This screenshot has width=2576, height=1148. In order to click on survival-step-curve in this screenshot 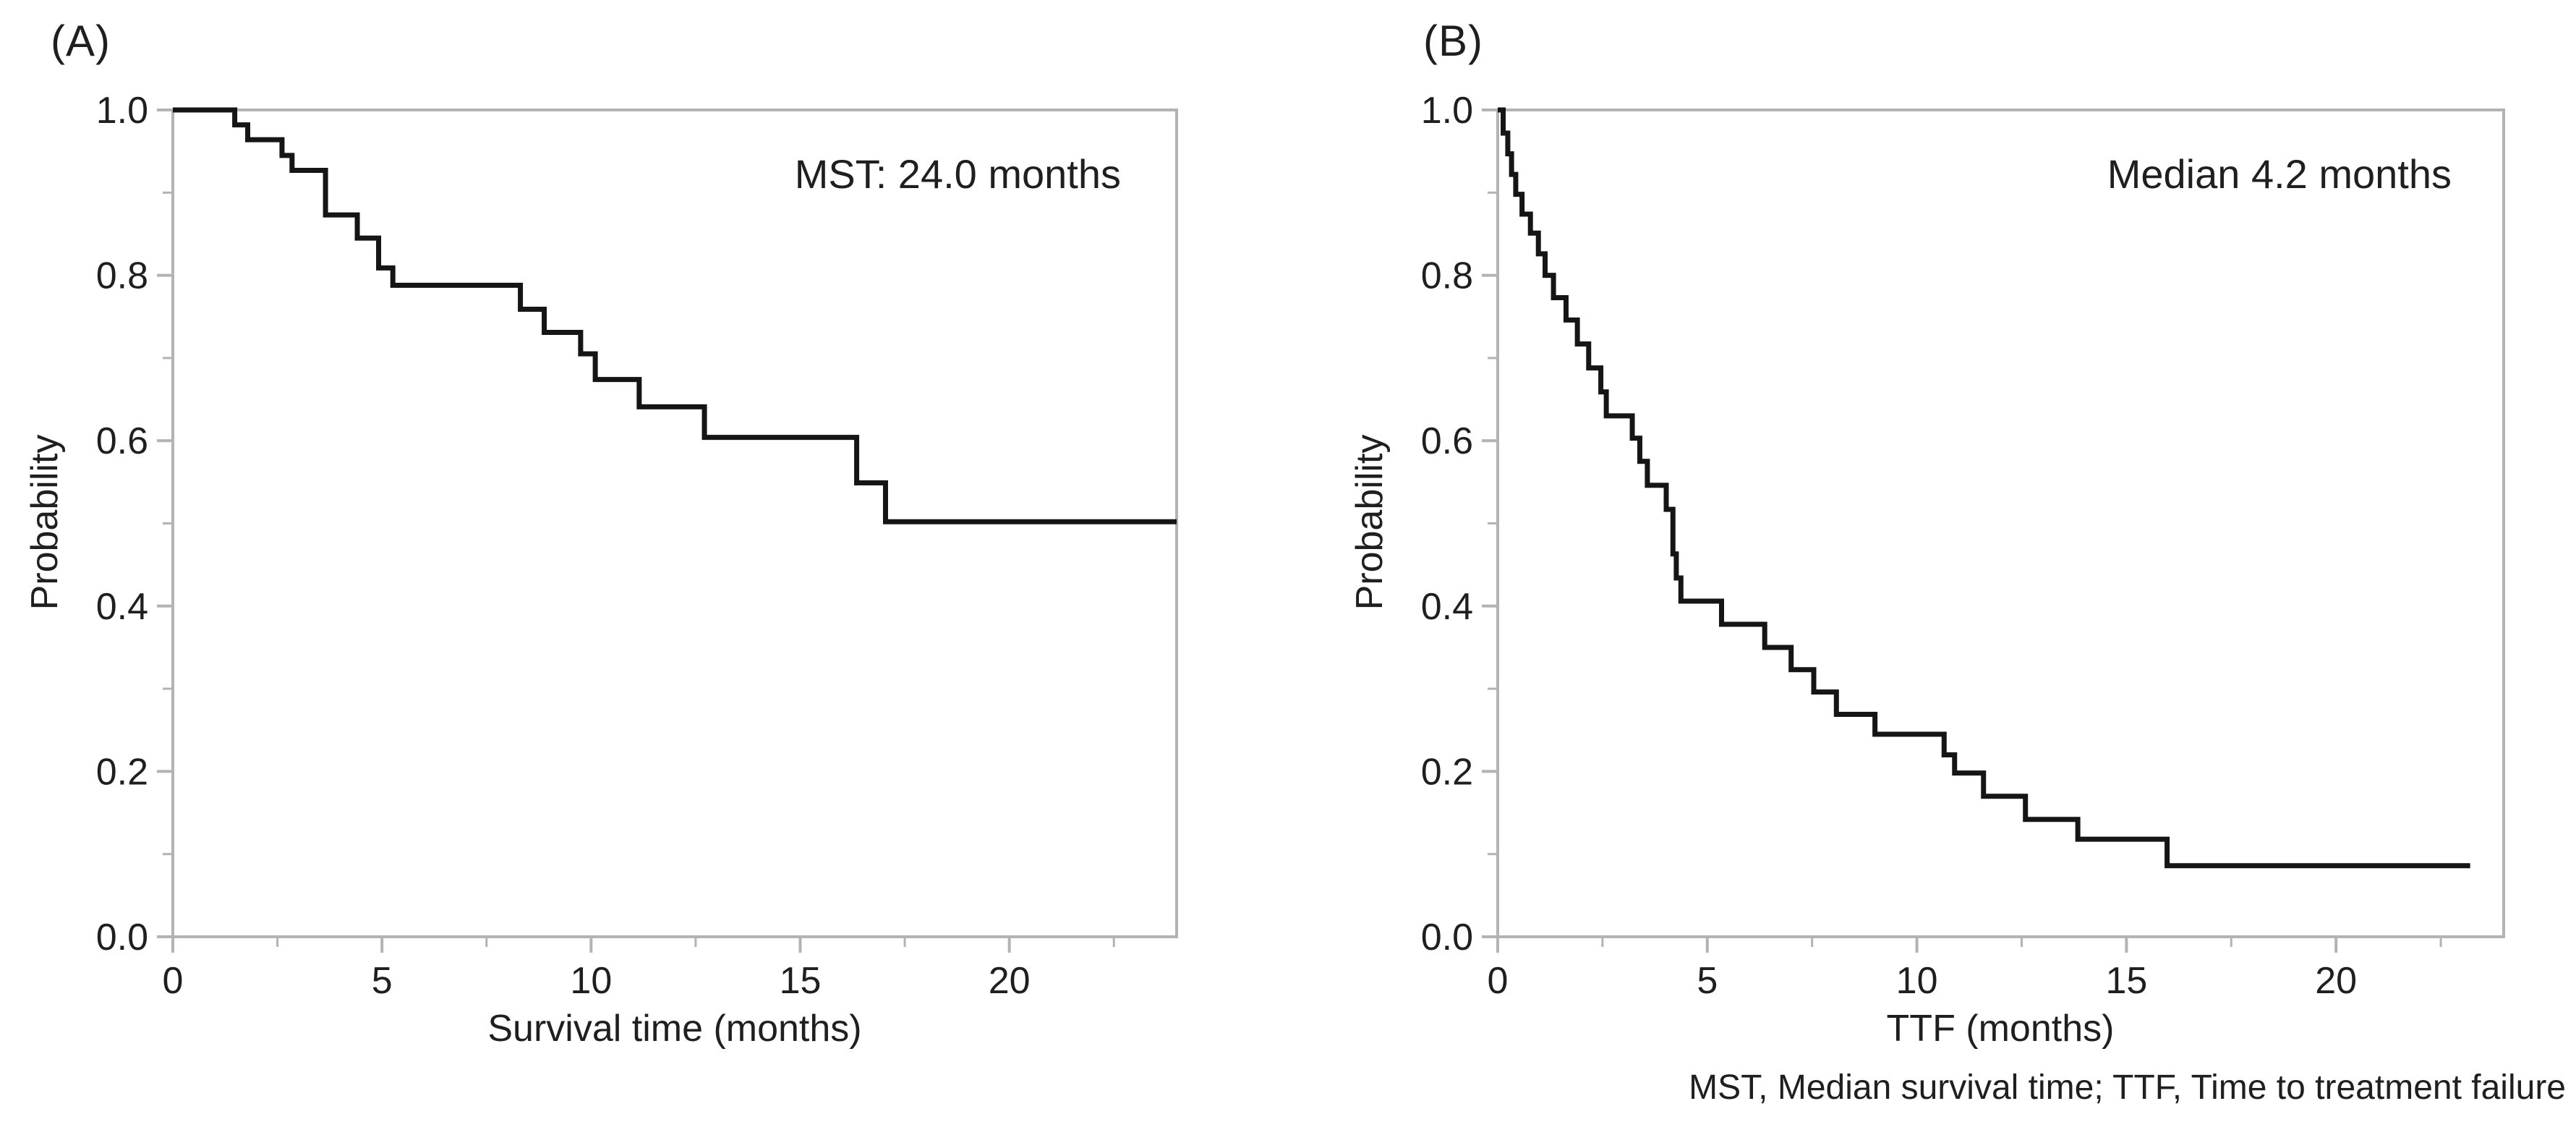, I will do `click(675, 315)`.